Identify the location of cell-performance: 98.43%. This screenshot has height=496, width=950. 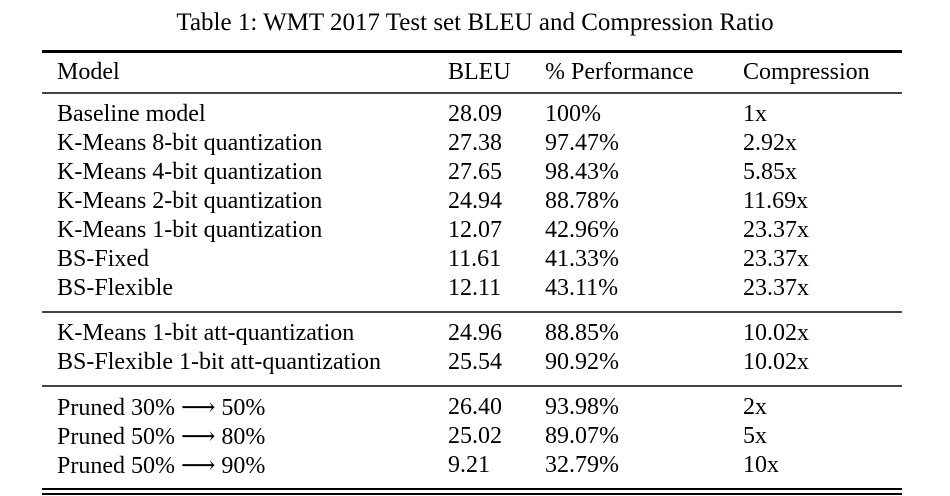
(582, 171).